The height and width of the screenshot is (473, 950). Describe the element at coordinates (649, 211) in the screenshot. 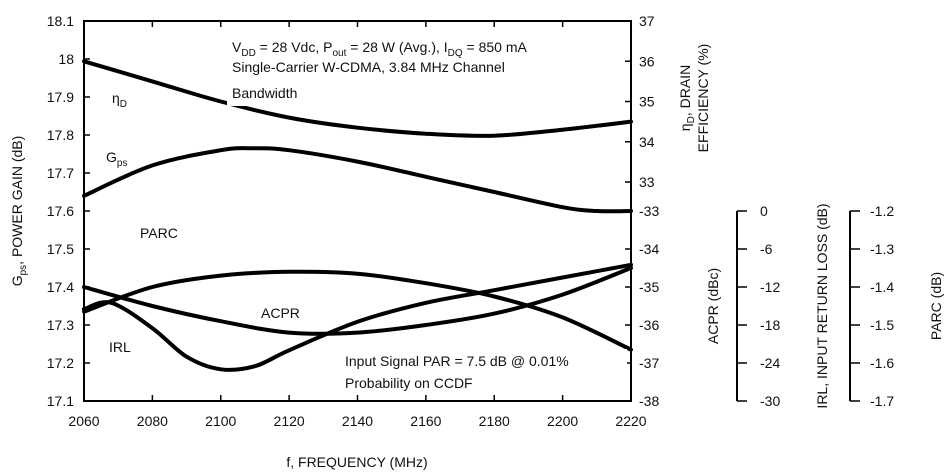

I see `acpr-tick-label: -33` at that location.